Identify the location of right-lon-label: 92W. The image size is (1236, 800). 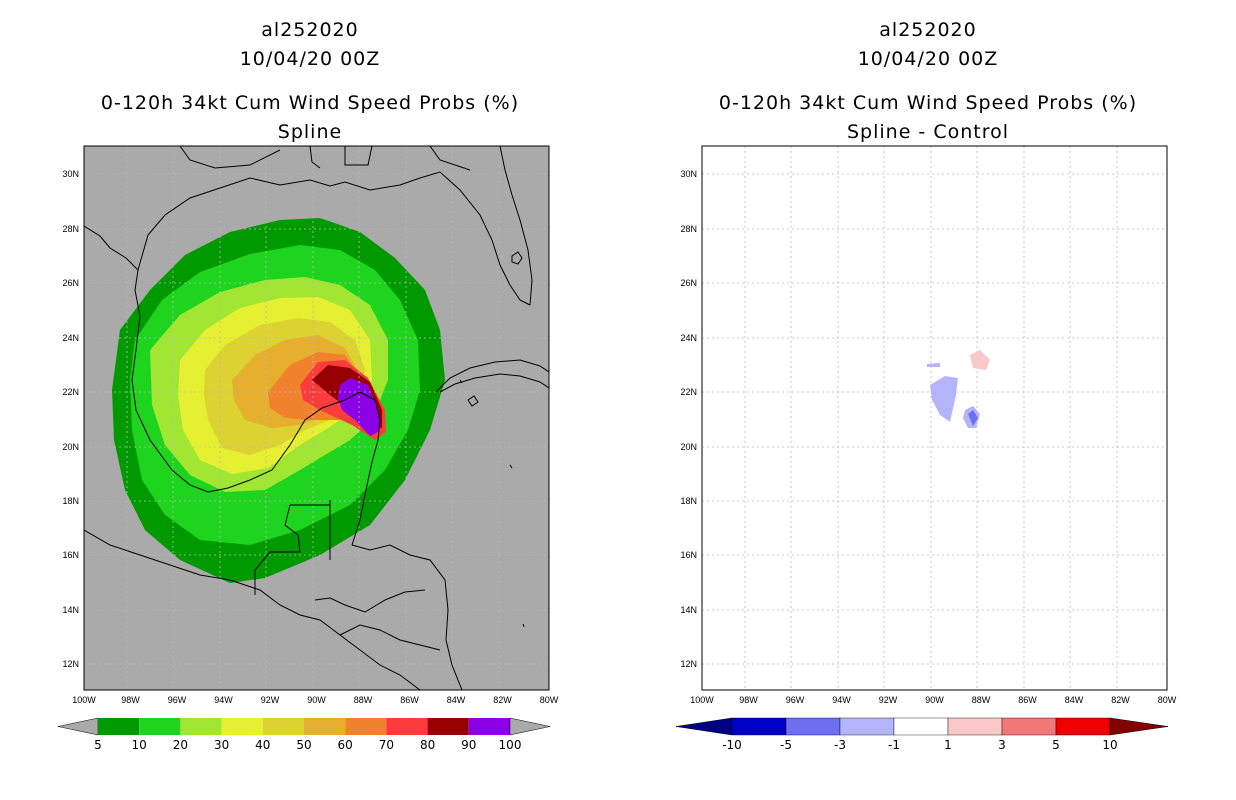
(888, 700).